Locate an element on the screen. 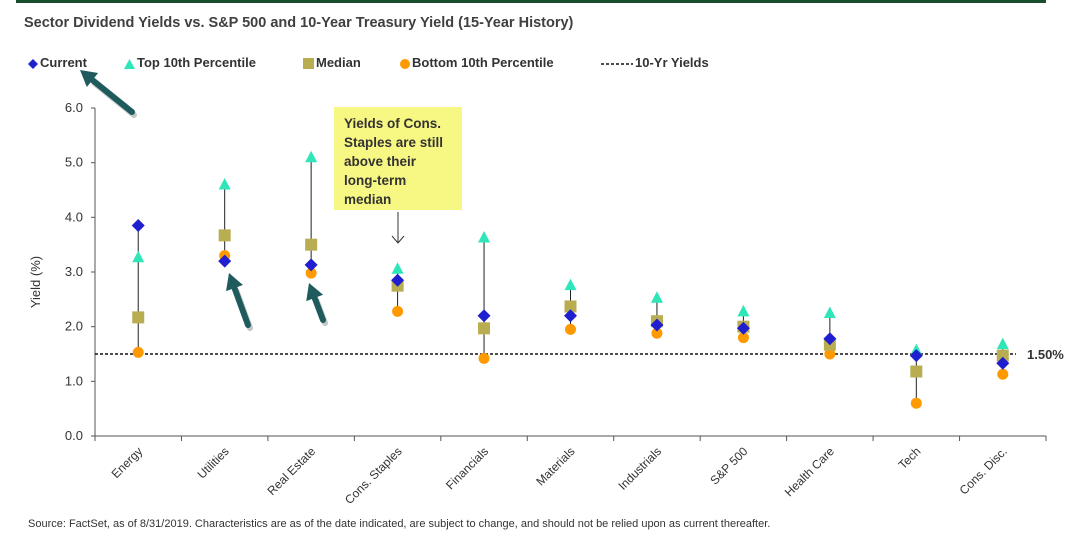  legend-item-top: Top 10th Percentile is located at coordinates (190, 62).